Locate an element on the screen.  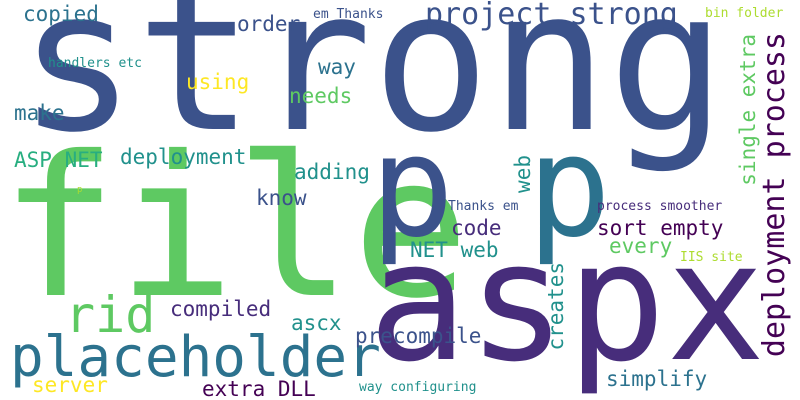
word: deployment is located at coordinates (183, 157).